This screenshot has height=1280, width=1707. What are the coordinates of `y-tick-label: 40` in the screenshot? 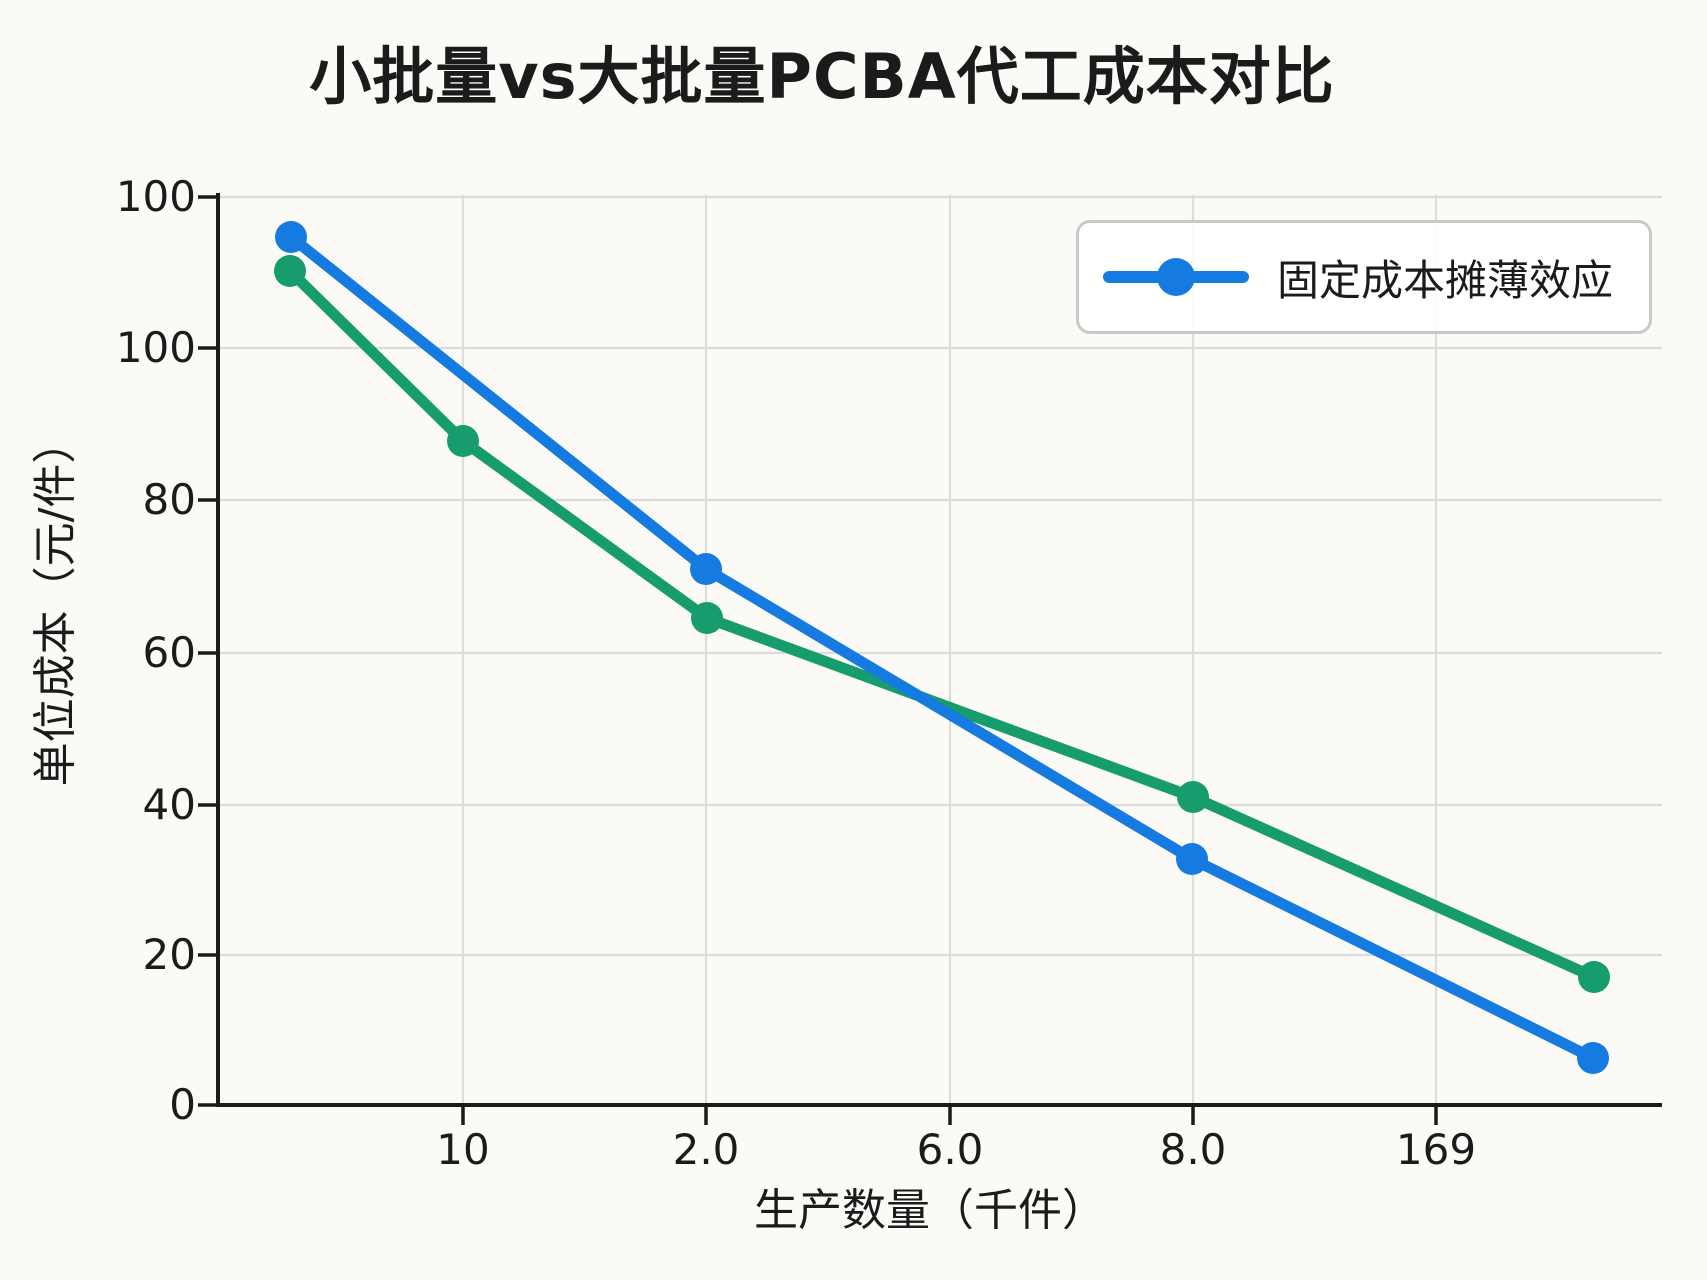 It's located at (169, 804).